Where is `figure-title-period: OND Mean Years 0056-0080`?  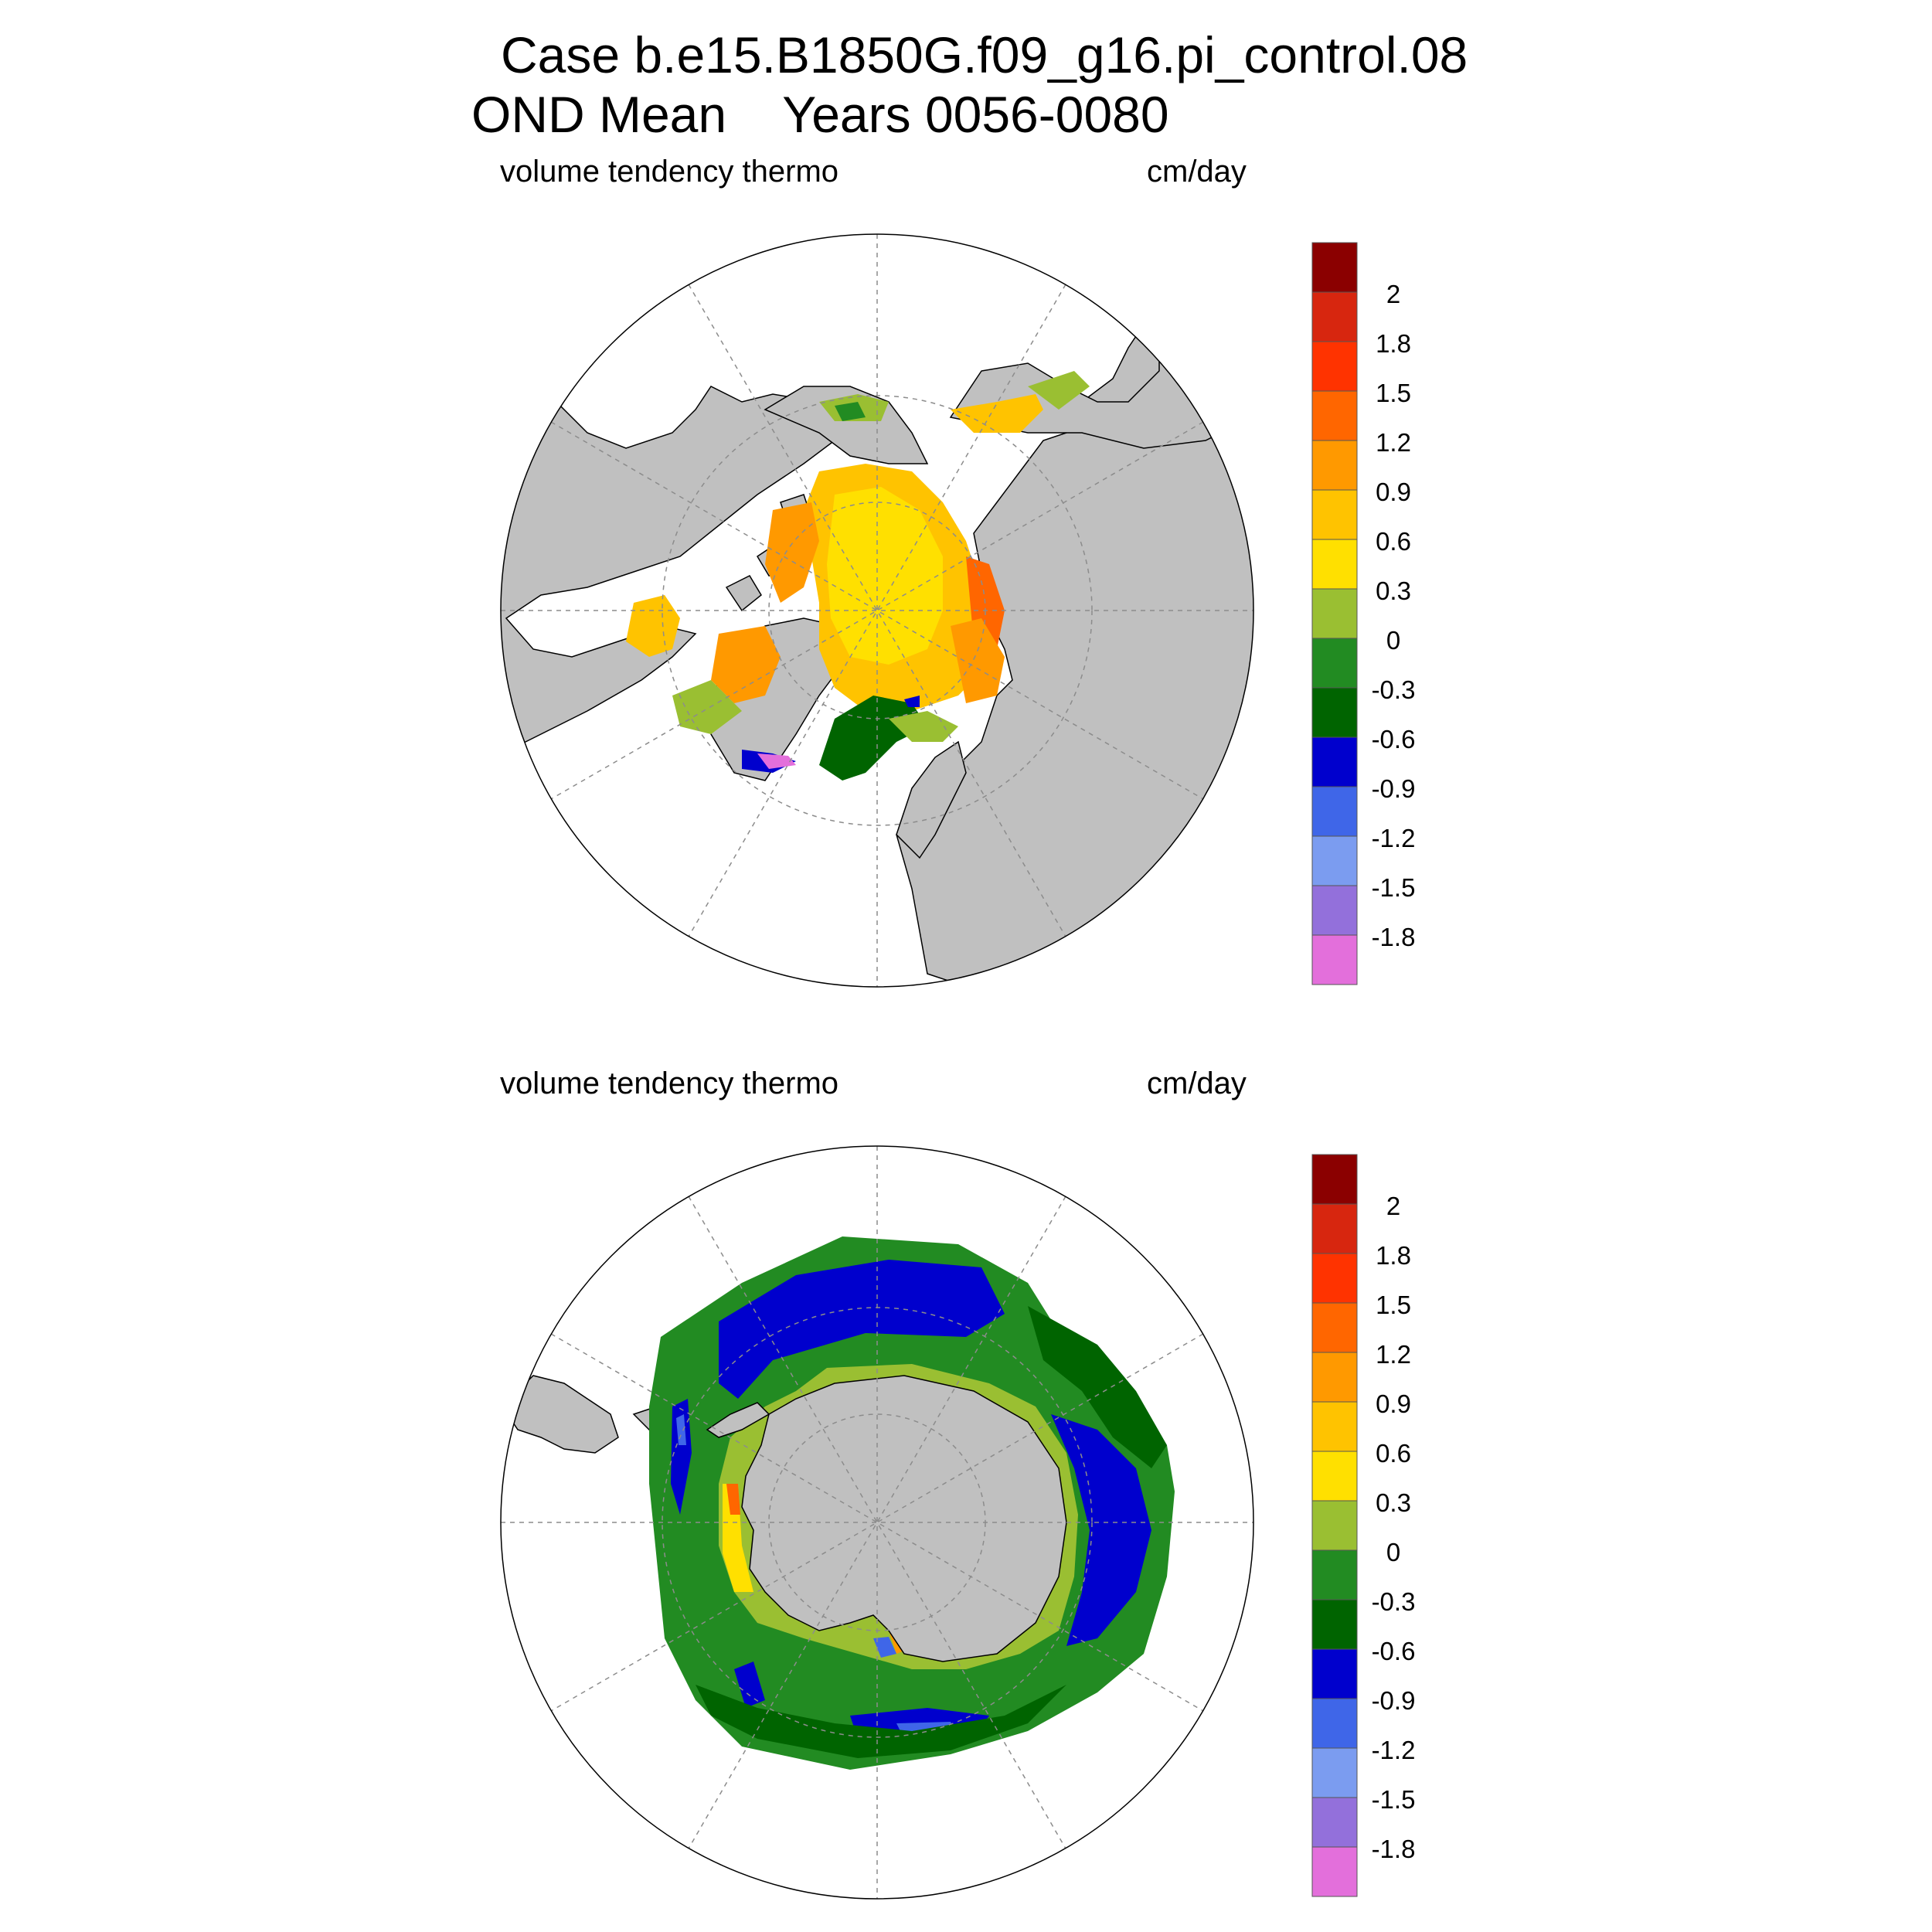
figure-title-period: OND Mean Years 0056-0080 is located at coordinates (820, 114).